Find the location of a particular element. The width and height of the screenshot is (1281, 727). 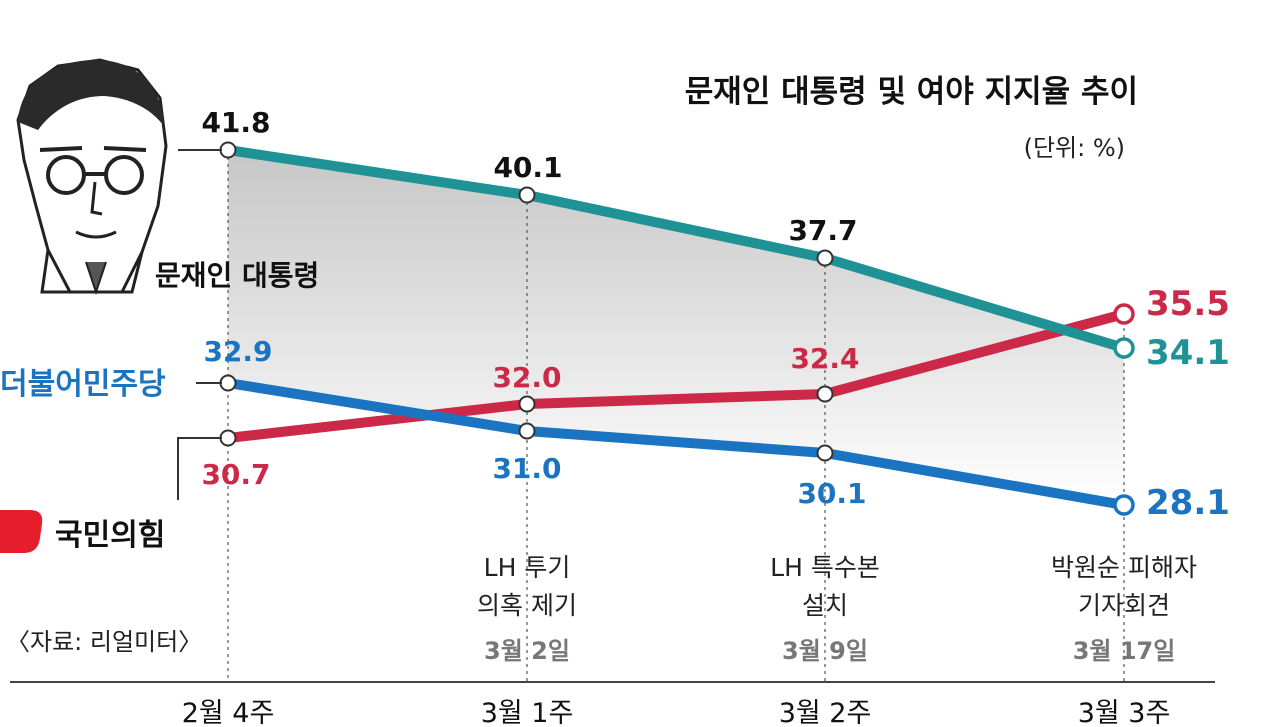

data-label: 31.0 is located at coordinates (526, 468).